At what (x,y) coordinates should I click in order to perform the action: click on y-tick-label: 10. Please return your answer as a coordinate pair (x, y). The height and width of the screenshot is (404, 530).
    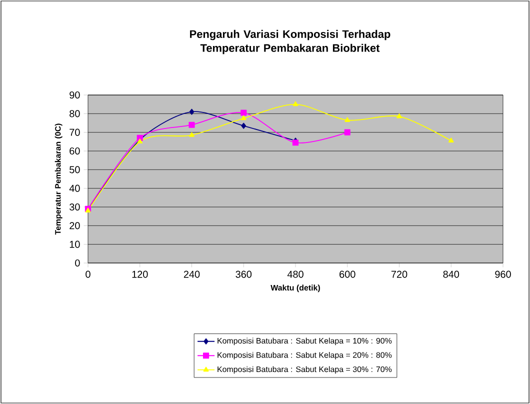
    Looking at the image, I should click on (75, 244).